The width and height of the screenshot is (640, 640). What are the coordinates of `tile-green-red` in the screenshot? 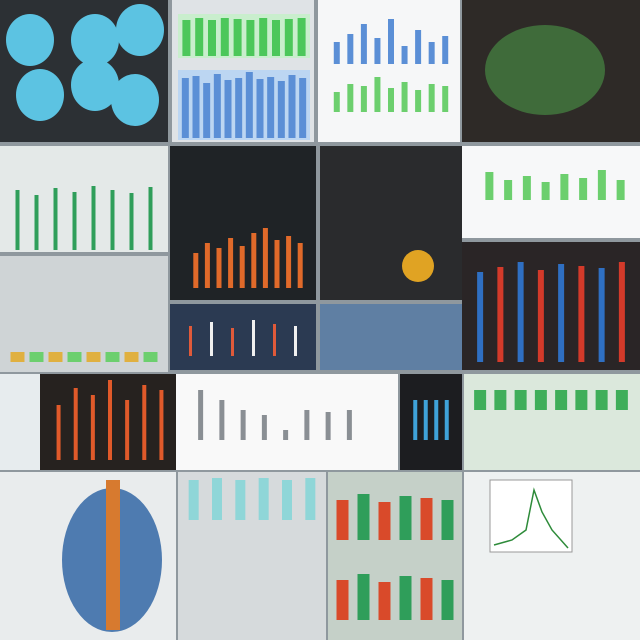 It's located at (395, 556).